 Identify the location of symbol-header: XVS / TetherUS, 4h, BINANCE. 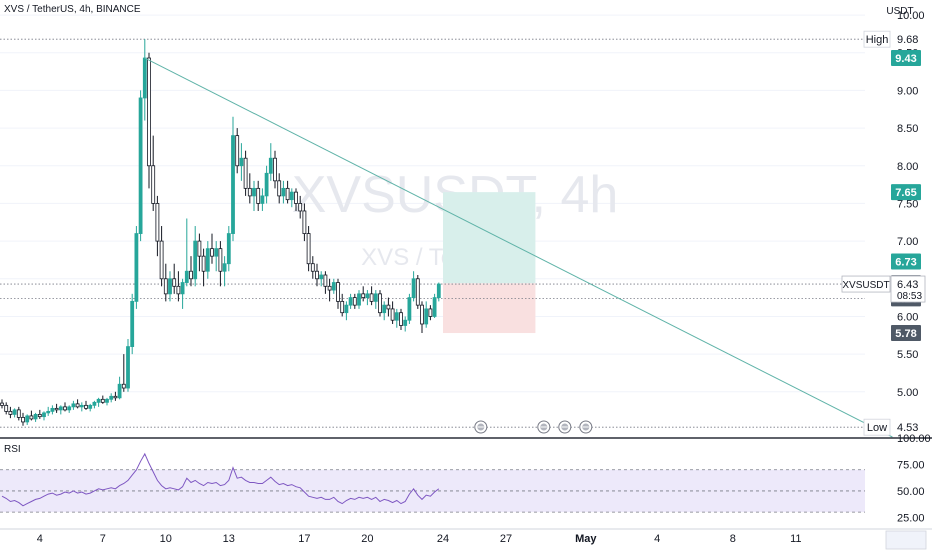
(72, 9).